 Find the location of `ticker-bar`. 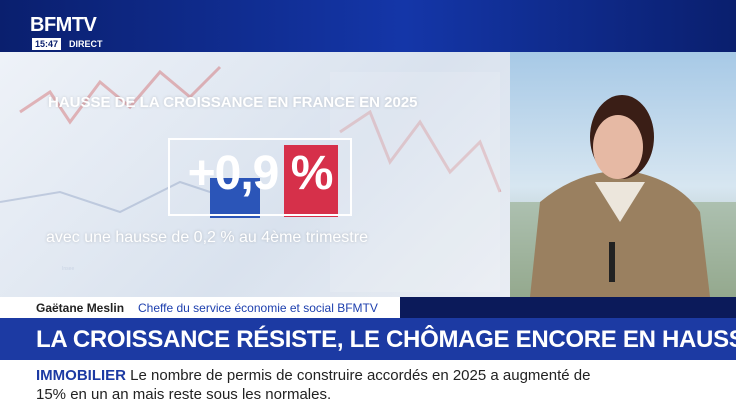

ticker-bar is located at coordinates (368, 387).